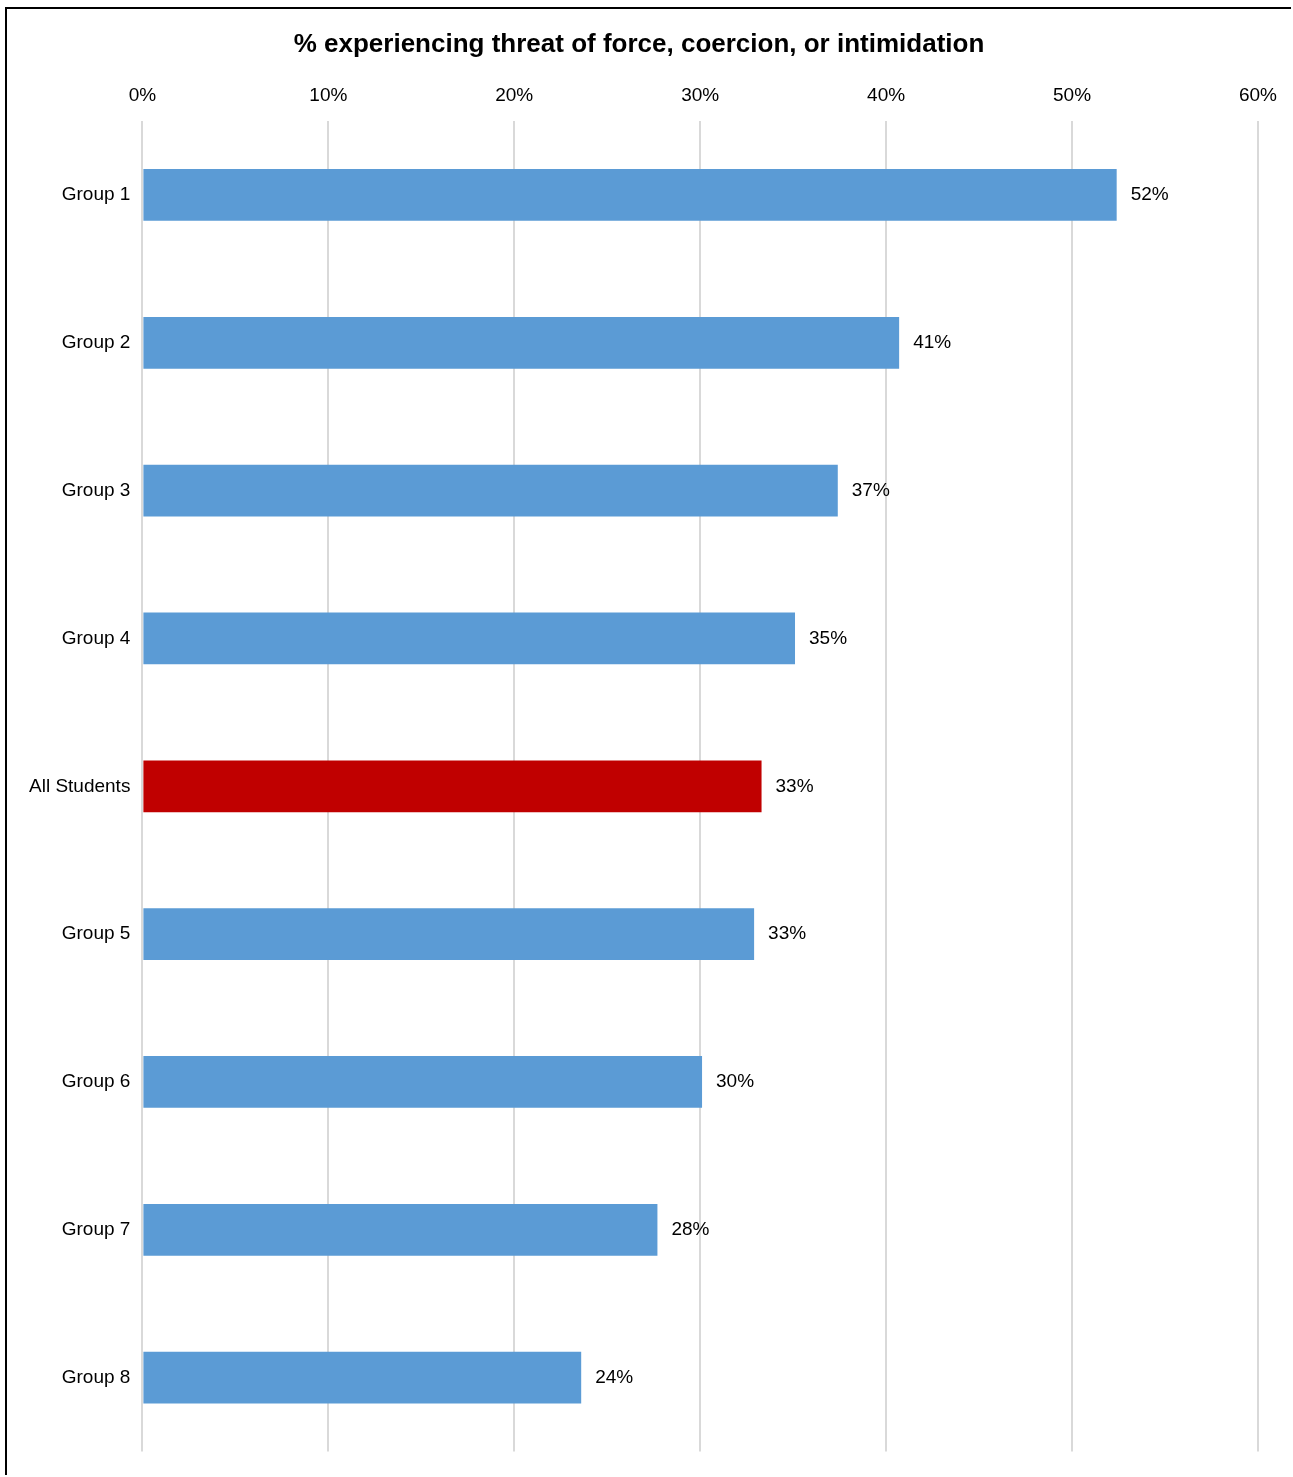 This screenshot has width=1293, height=1477. I want to click on y-tick-label: Group 4, so click(96, 637).